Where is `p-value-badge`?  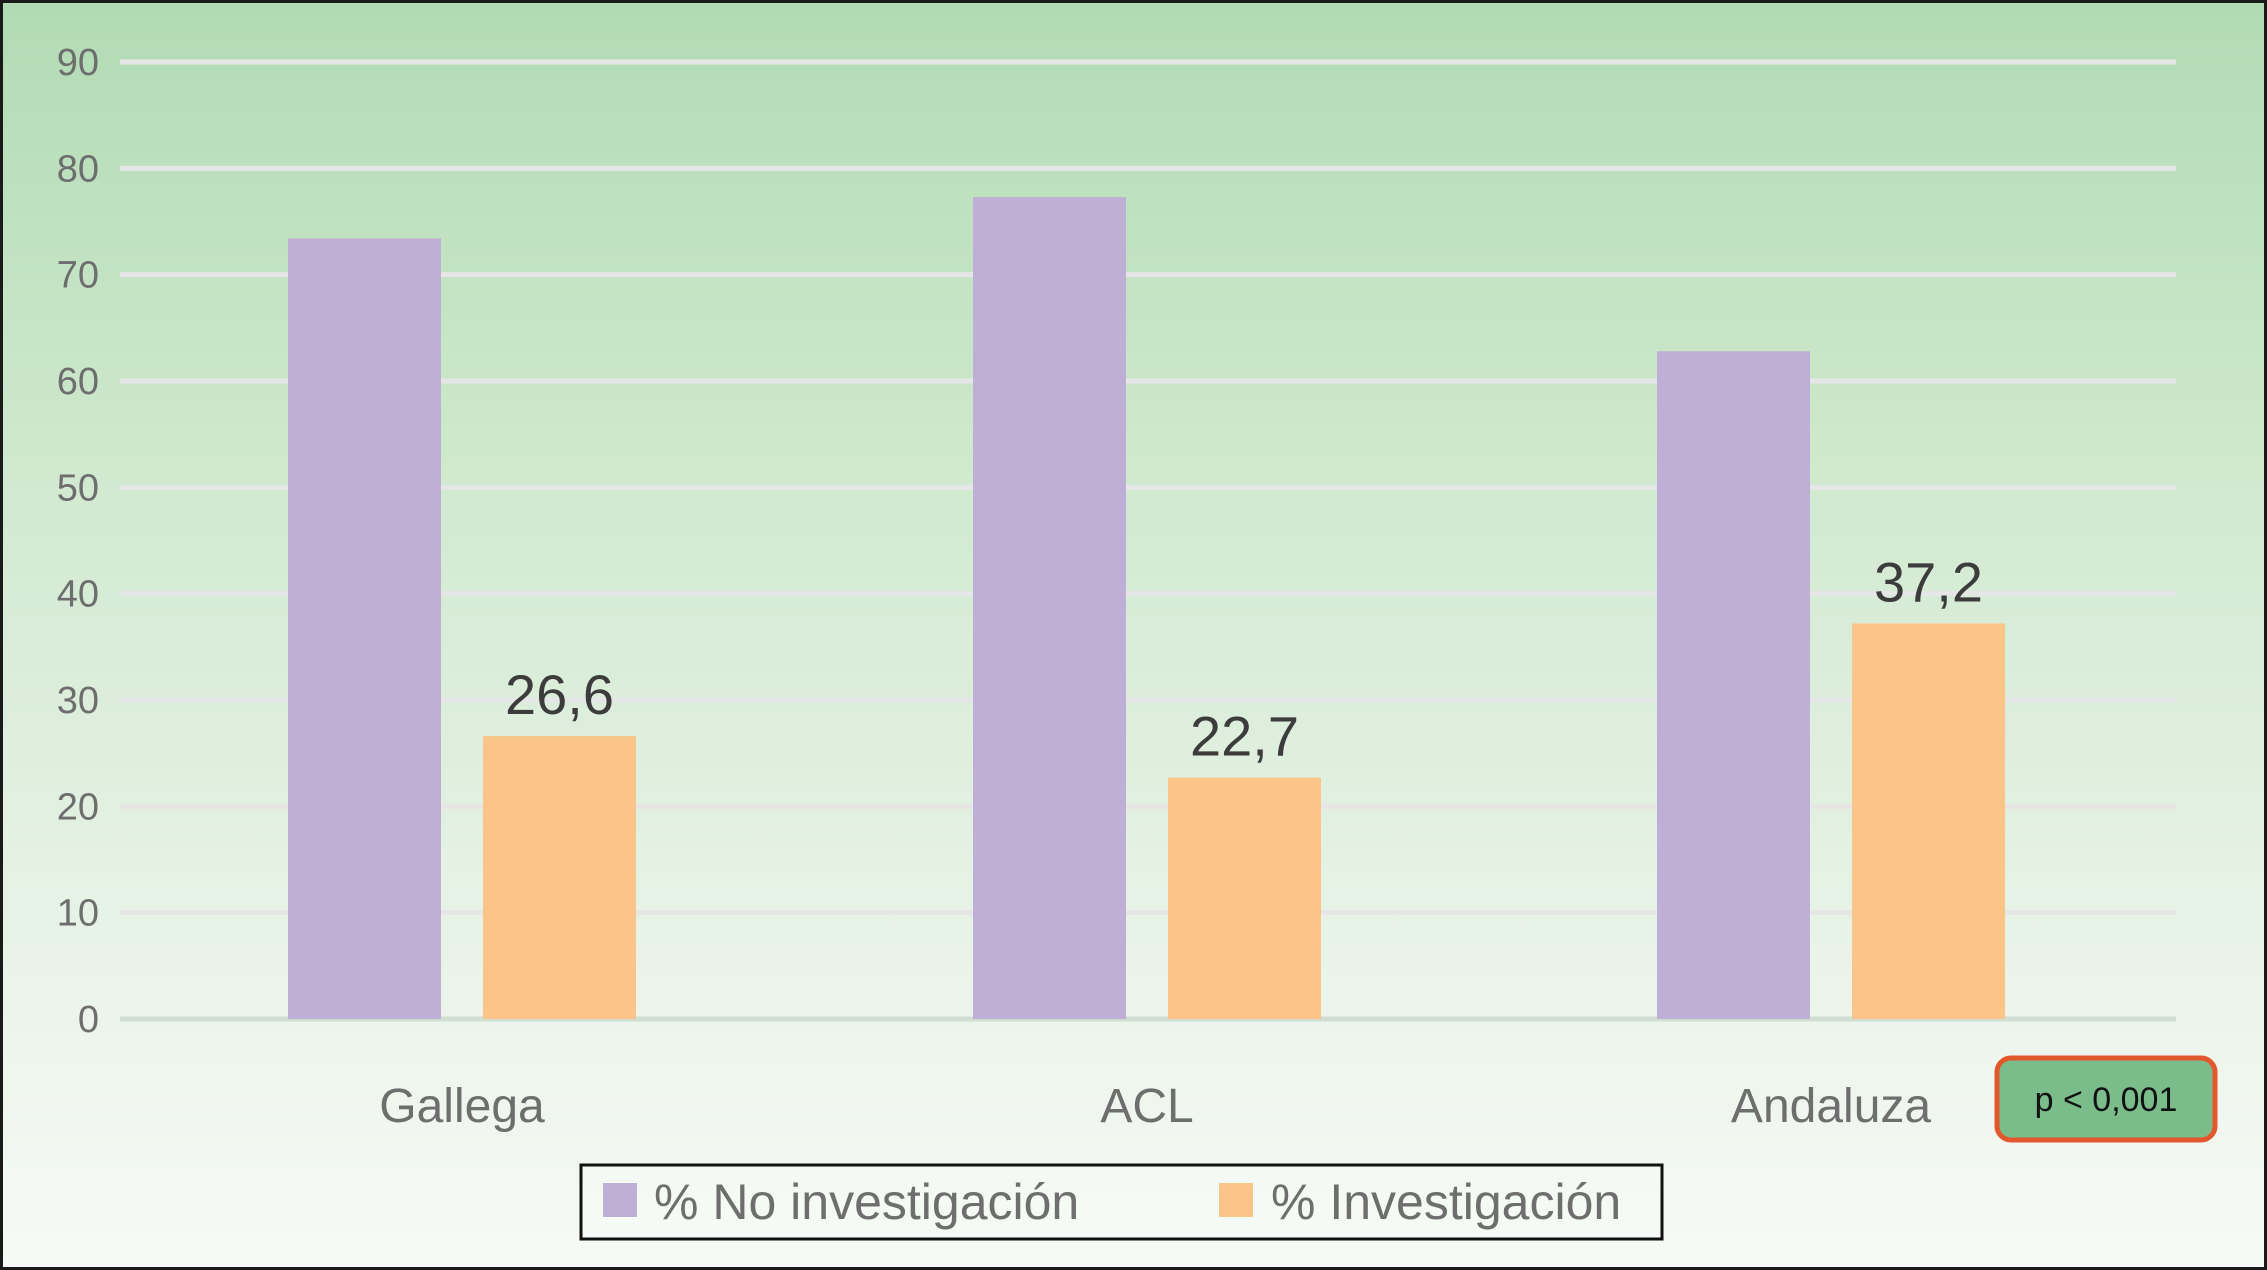 p-value-badge is located at coordinates (2106, 1099).